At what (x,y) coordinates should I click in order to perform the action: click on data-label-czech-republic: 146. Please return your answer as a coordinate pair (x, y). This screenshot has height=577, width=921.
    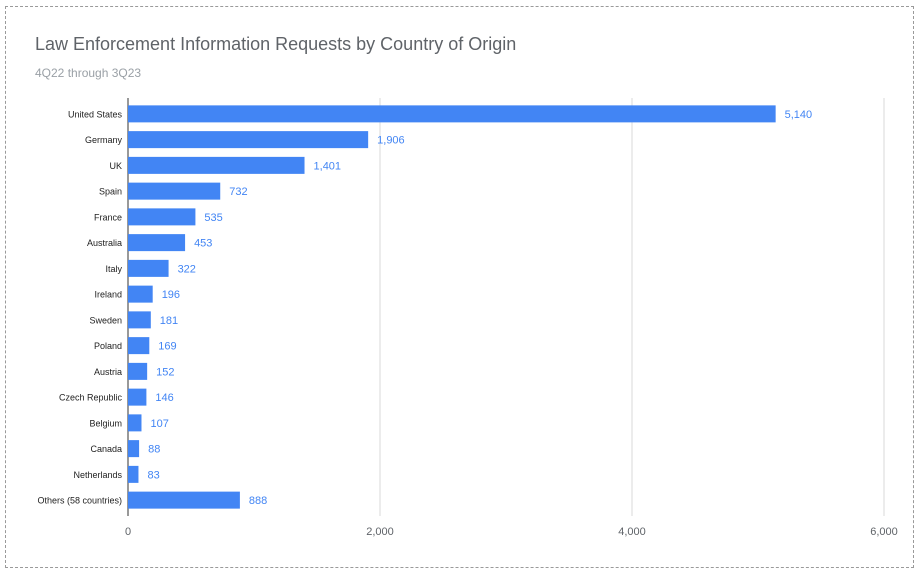
    Looking at the image, I should click on (164, 398).